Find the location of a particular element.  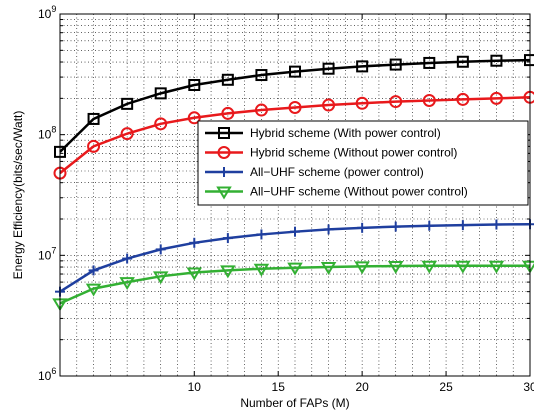

x-tick-label: 10 is located at coordinates (195, 387).